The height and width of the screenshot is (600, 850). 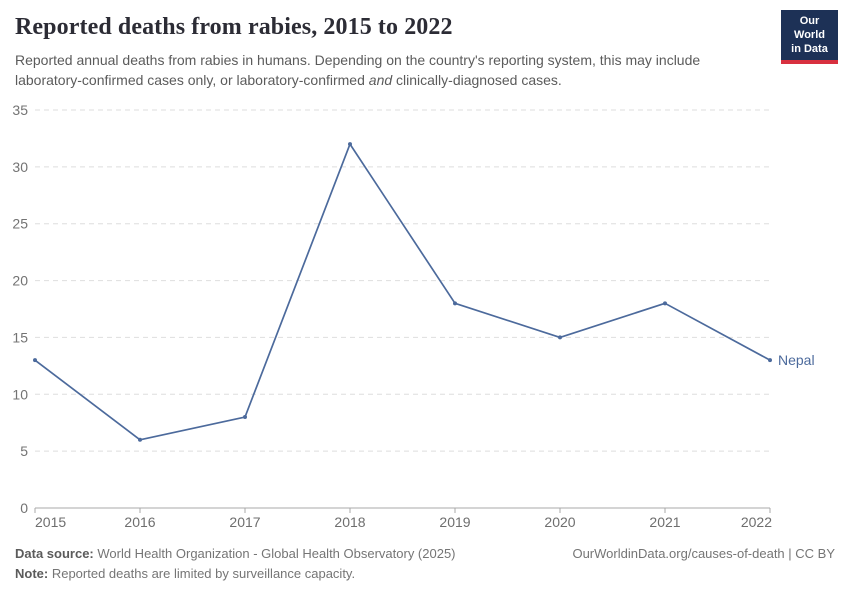 I want to click on y-tick-label-30: 30, so click(x=20, y=167).